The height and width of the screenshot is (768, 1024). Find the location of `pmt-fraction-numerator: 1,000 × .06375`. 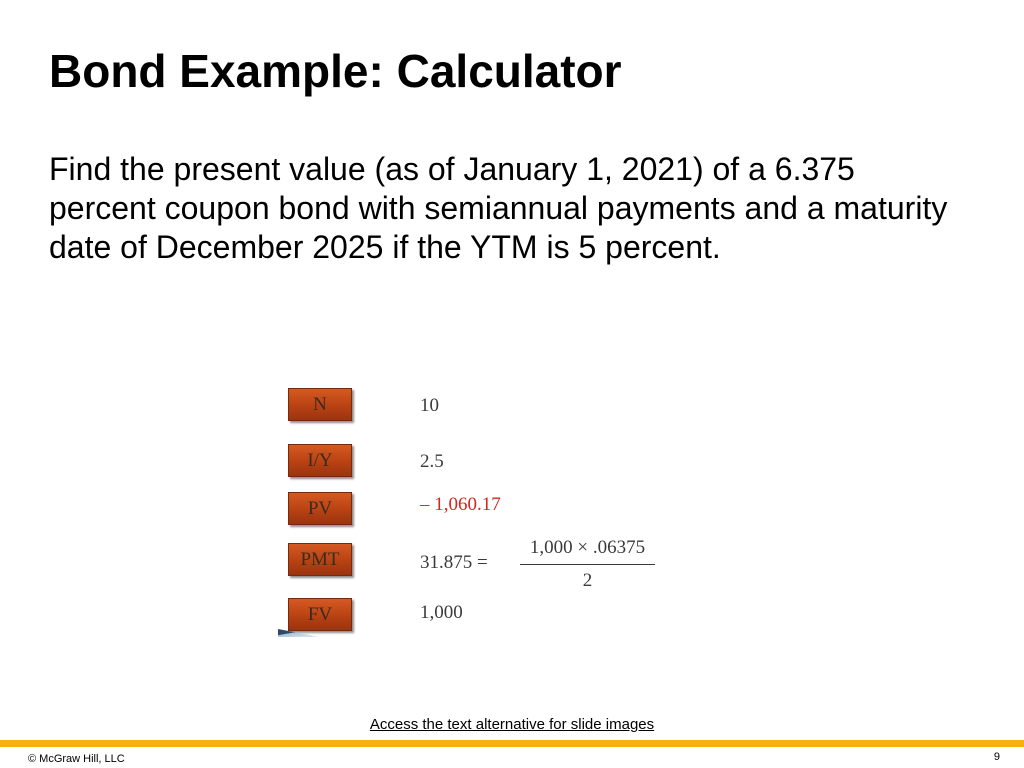

pmt-fraction-numerator: 1,000 × .06375 is located at coordinates (587, 550).